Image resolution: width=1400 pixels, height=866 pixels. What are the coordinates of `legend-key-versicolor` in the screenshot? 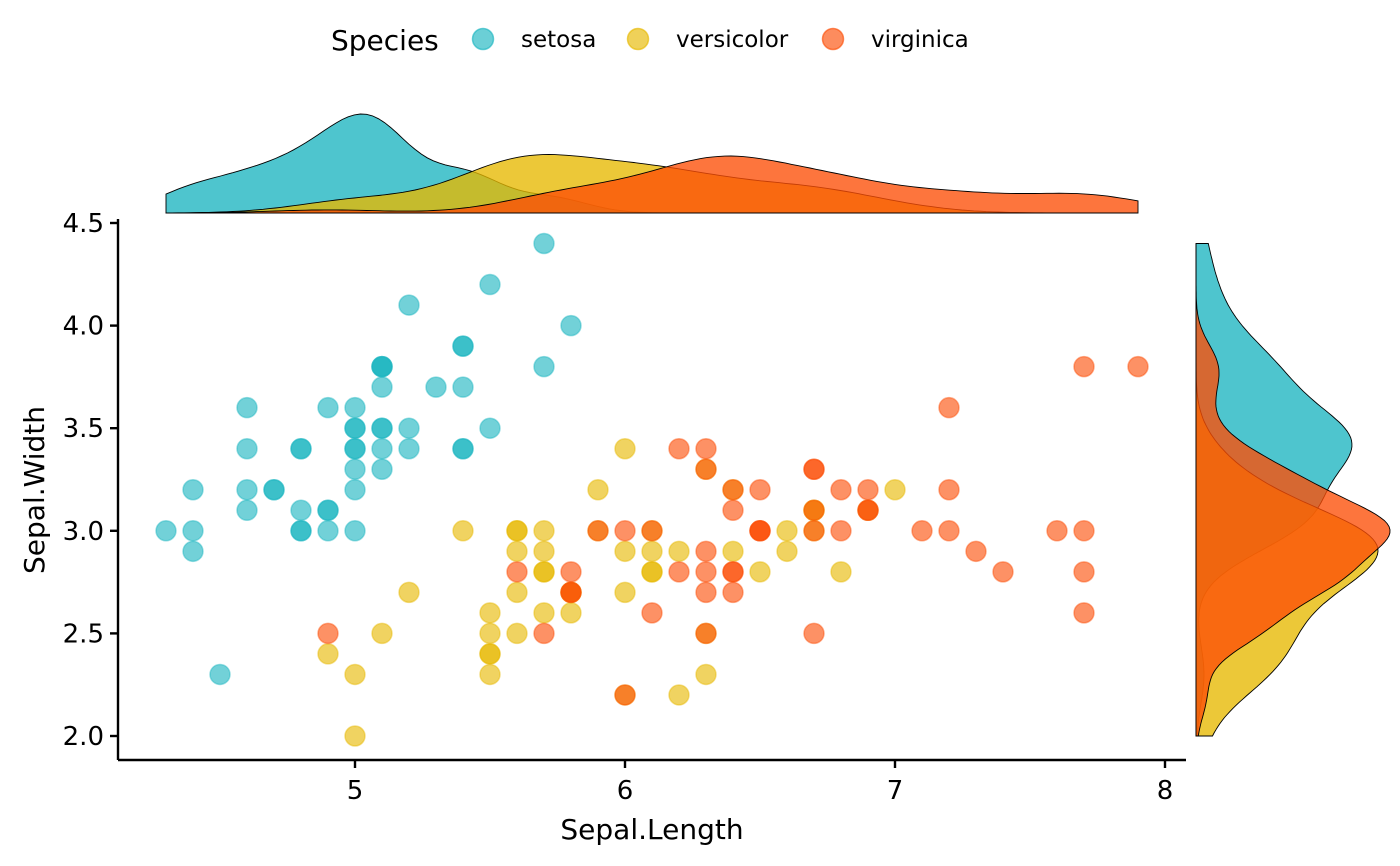 It's located at (638, 39).